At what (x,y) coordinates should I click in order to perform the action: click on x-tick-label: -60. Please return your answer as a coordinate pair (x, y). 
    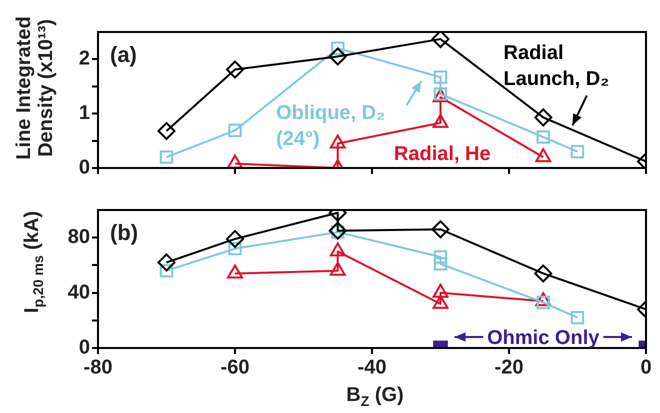
    Looking at the image, I should click on (235, 367).